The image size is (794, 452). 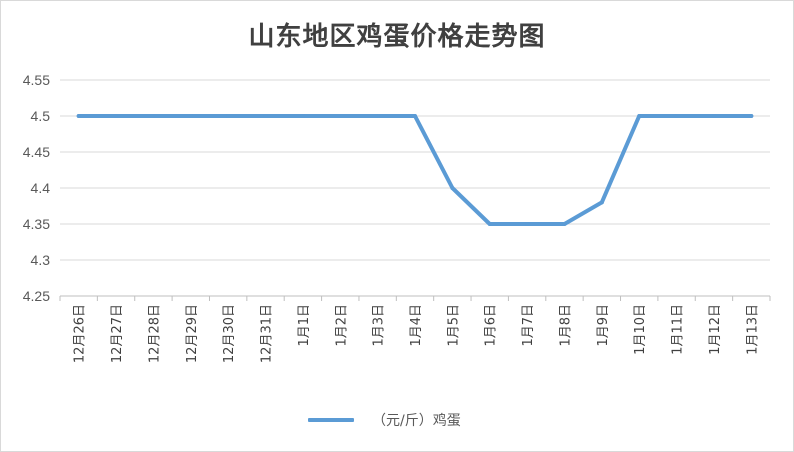 I want to click on x-tick-label: 1月4日, so click(x=416, y=325).